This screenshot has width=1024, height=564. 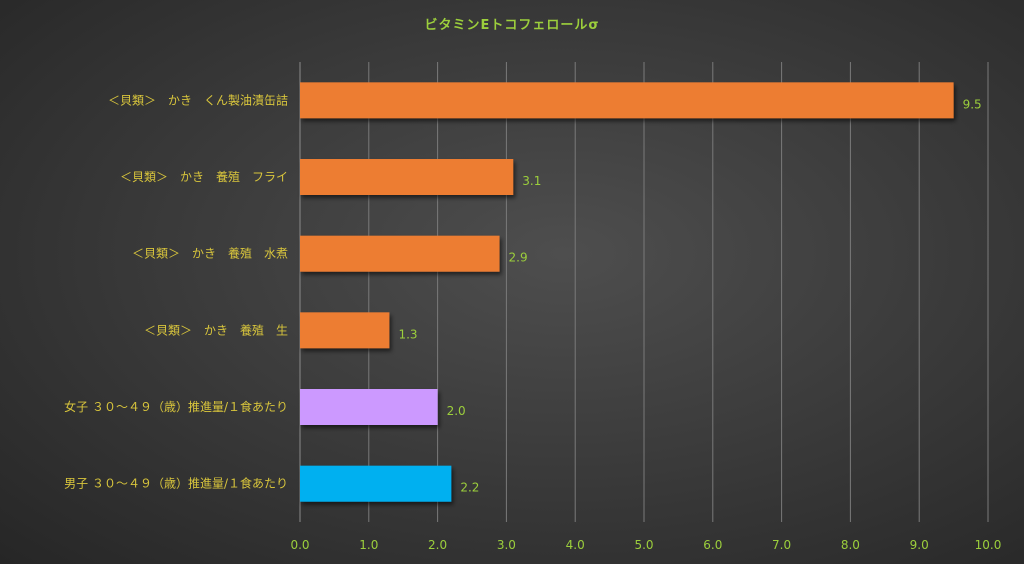 What do you see at coordinates (518, 258) in the screenshot?
I see `data-label: 2.9` at bounding box center [518, 258].